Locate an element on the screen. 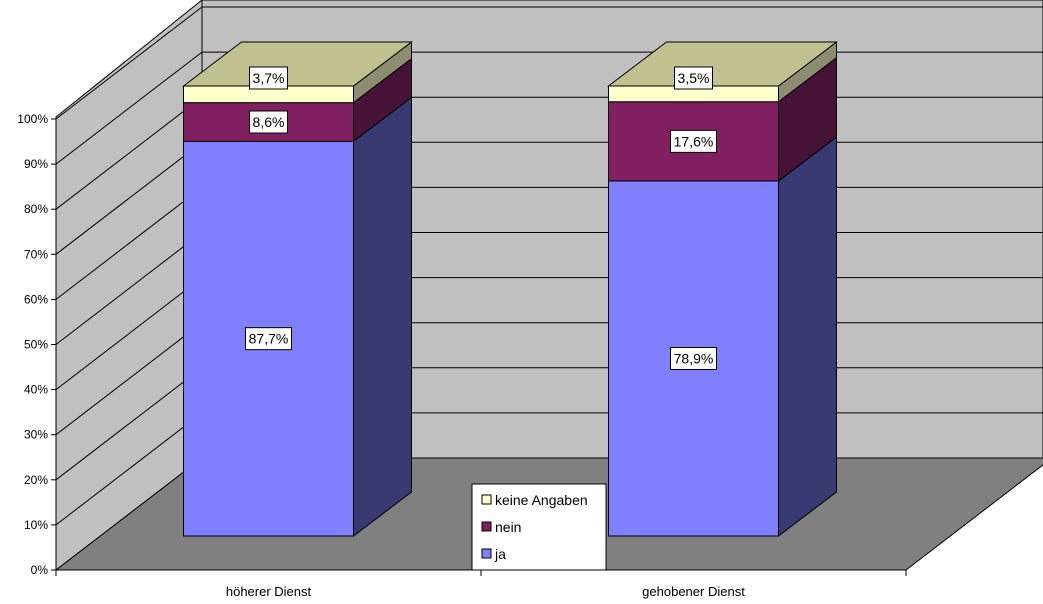 Image resolution: width=1043 pixels, height=604 pixels. y-tick-label: 70% is located at coordinates (36, 254).